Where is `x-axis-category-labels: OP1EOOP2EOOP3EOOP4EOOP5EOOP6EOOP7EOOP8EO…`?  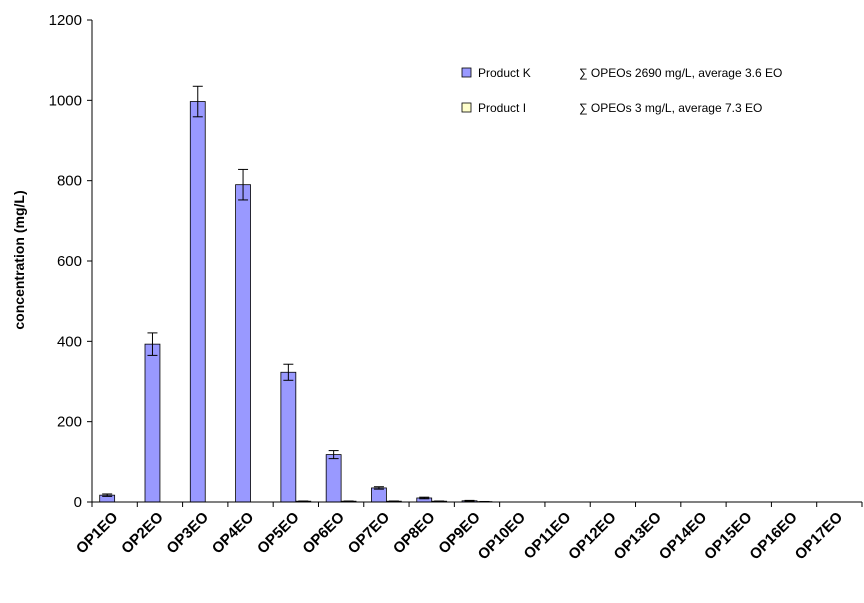
x-axis-category-labels: OP1EOOP2EOOP3EOOP4EOOP5EOOP6EOOP7EOOP8EO… is located at coordinates (460, 536).